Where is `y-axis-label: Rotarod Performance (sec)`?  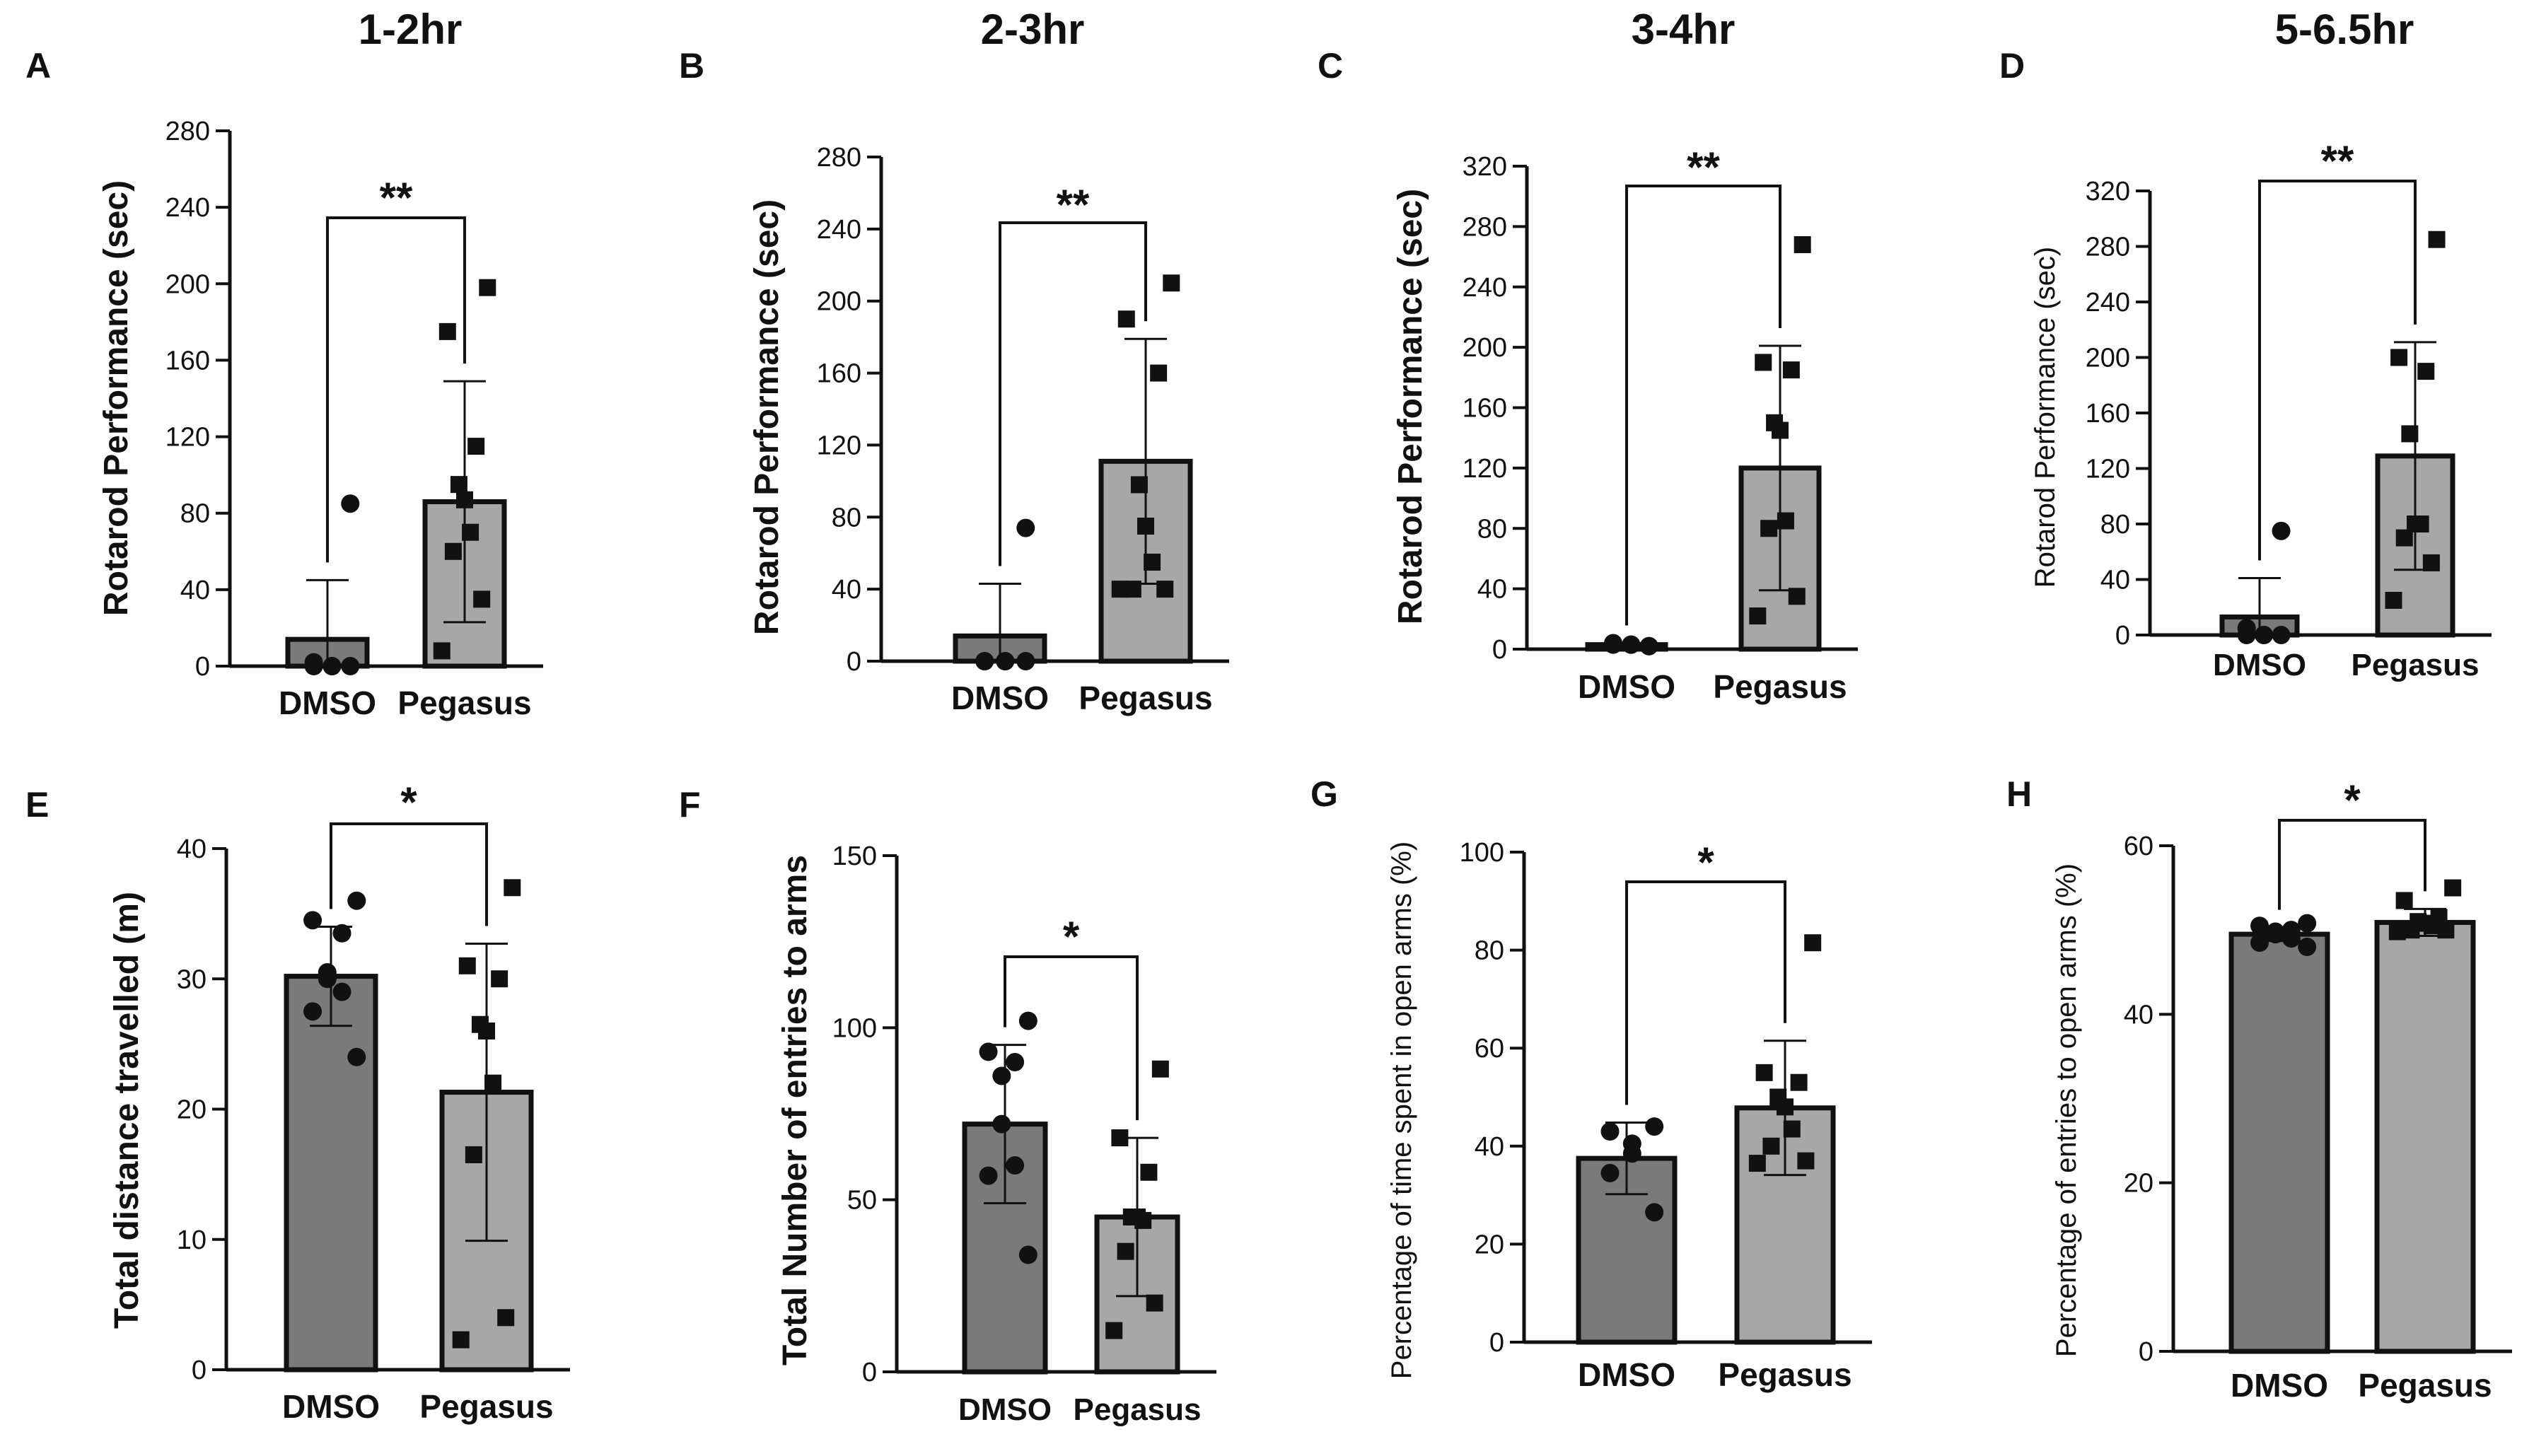 y-axis-label: Rotarod Performance (sec) is located at coordinates (116, 398).